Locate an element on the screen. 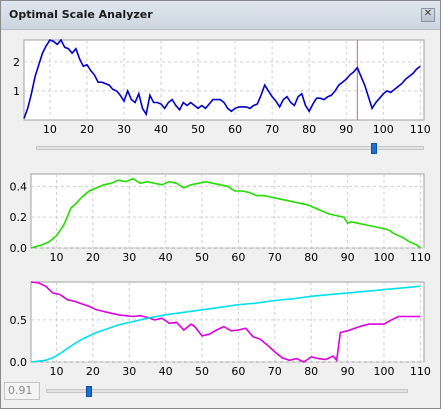 This screenshot has height=409, width=441. y-tick-labels: 0.0 0.2 0.4 is located at coordinates (19, 217).